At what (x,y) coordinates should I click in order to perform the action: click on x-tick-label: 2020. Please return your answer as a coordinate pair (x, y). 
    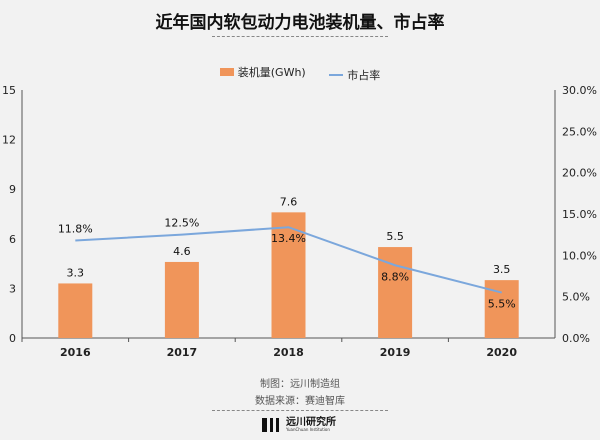
    Looking at the image, I should click on (501, 352).